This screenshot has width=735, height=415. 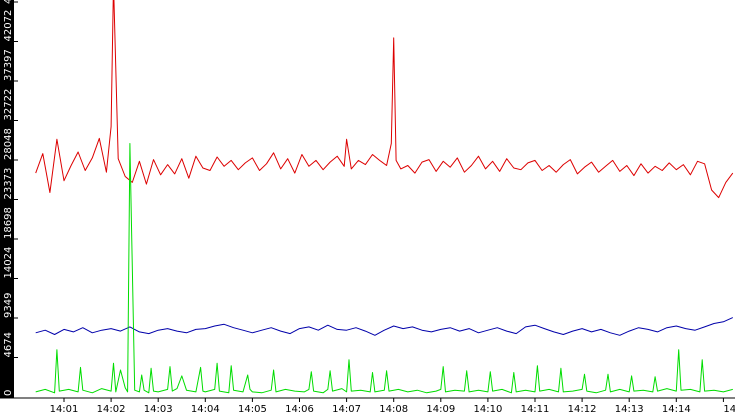 I want to click on x-tick-label: 14:02, so click(x=111, y=409).